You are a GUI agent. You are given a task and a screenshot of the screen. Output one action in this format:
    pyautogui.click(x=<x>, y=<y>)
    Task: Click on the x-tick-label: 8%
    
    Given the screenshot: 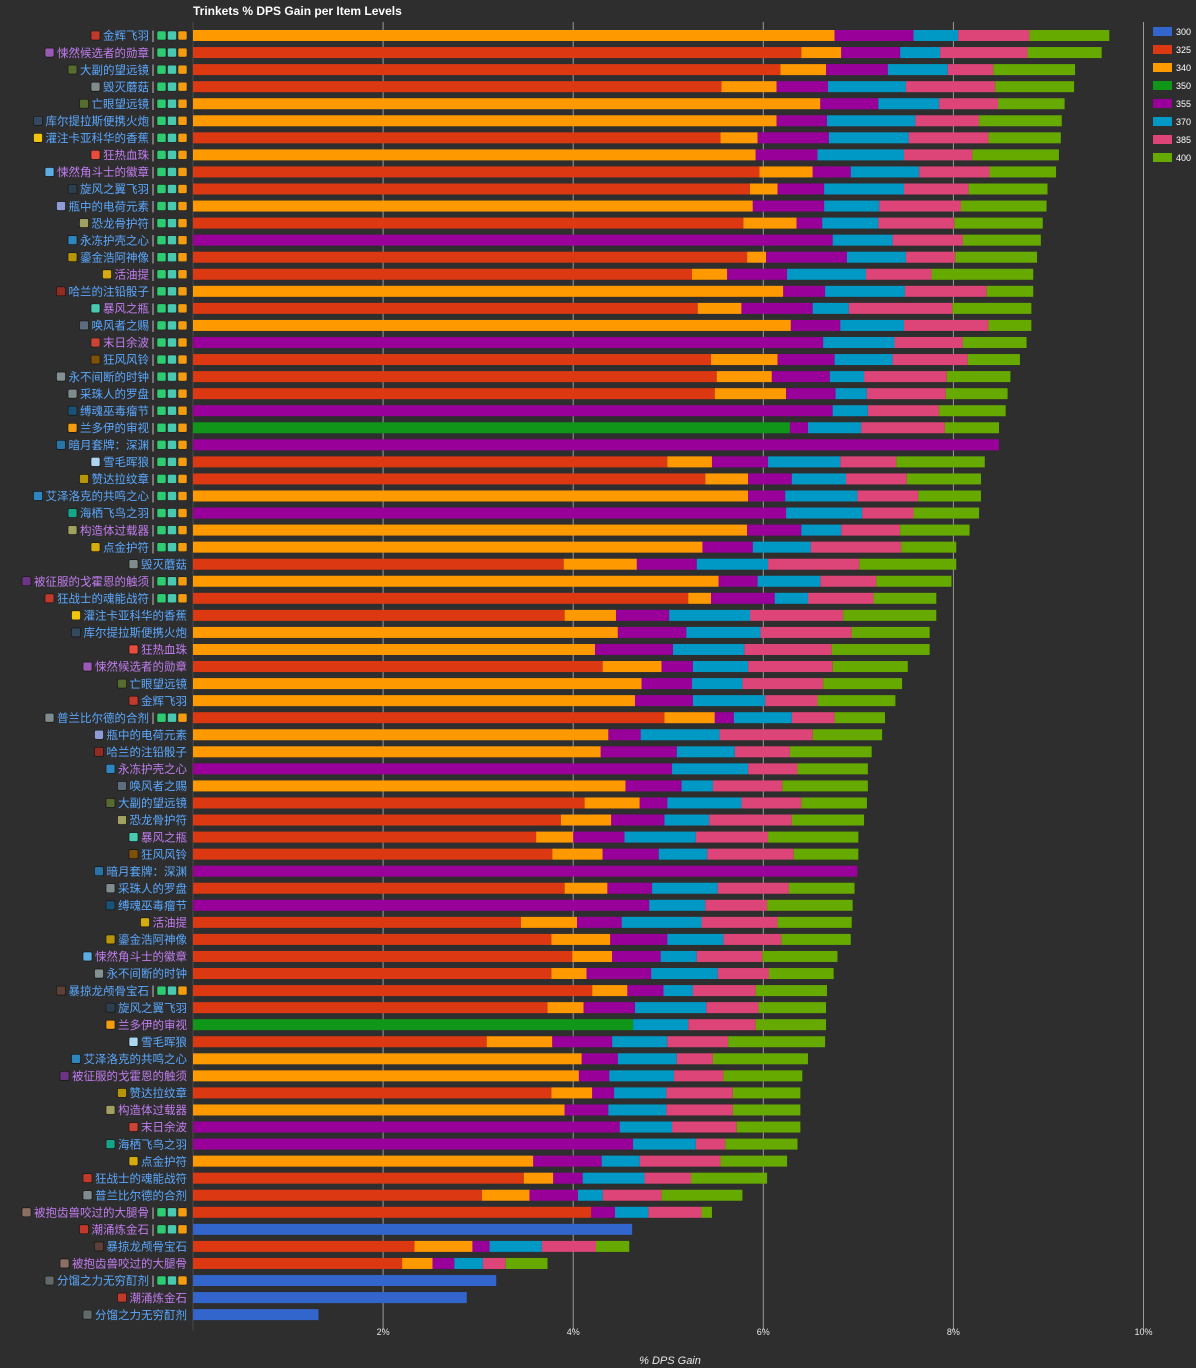 What is the action you would take?
    pyautogui.click(x=953, y=1332)
    